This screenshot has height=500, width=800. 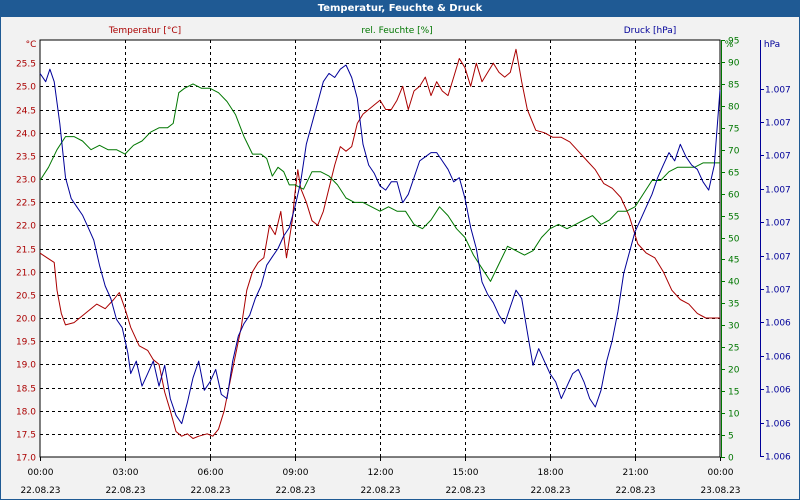 I want to click on humidity-tick-label: 45, so click(x=733, y=261).